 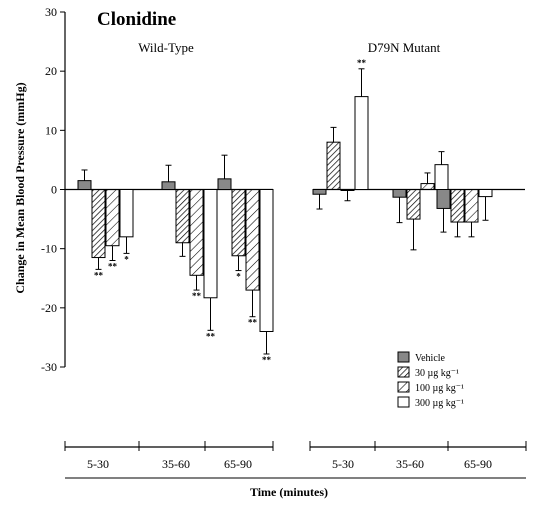 I want to click on y-tick-label: 10, so click(x=51, y=130).